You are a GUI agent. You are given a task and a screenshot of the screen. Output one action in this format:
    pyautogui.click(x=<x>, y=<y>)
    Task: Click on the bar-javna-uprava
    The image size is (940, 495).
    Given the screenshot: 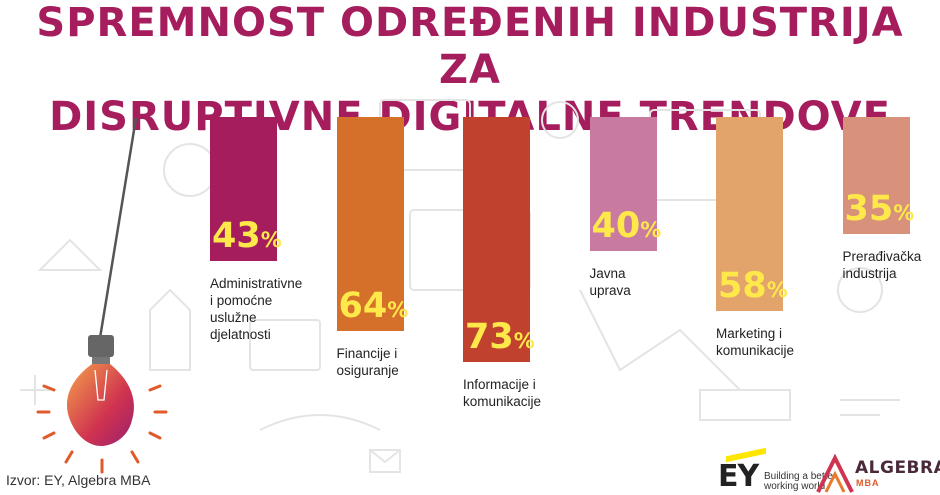 What is the action you would take?
    pyautogui.click(x=623, y=184)
    